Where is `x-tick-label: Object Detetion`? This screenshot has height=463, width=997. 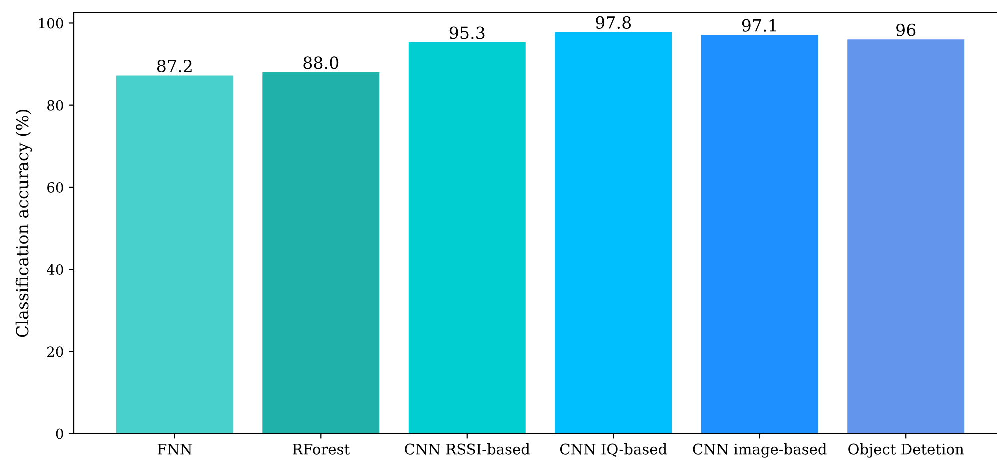 x-tick-label: Object Detetion is located at coordinates (906, 451).